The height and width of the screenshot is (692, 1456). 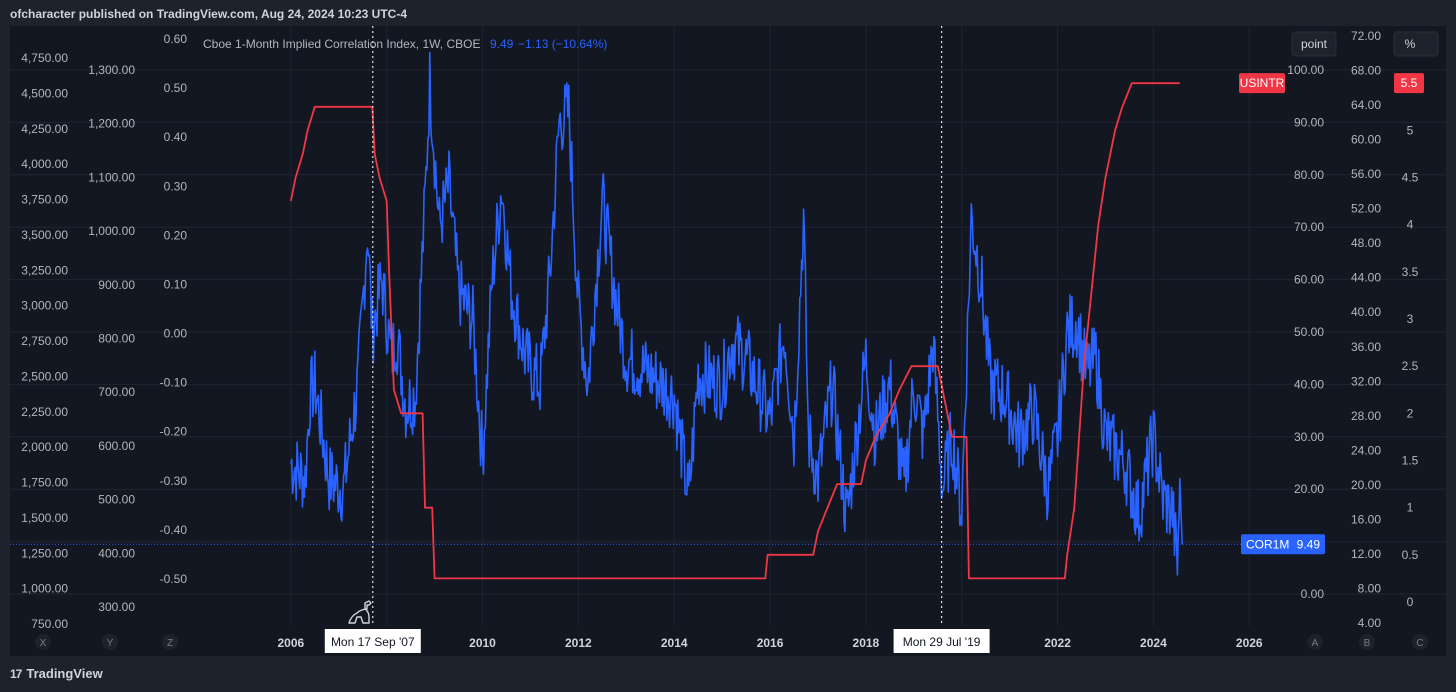 What do you see at coordinates (1366, 381) in the screenshot?
I see `right-axis-1-tick: 32.00` at bounding box center [1366, 381].